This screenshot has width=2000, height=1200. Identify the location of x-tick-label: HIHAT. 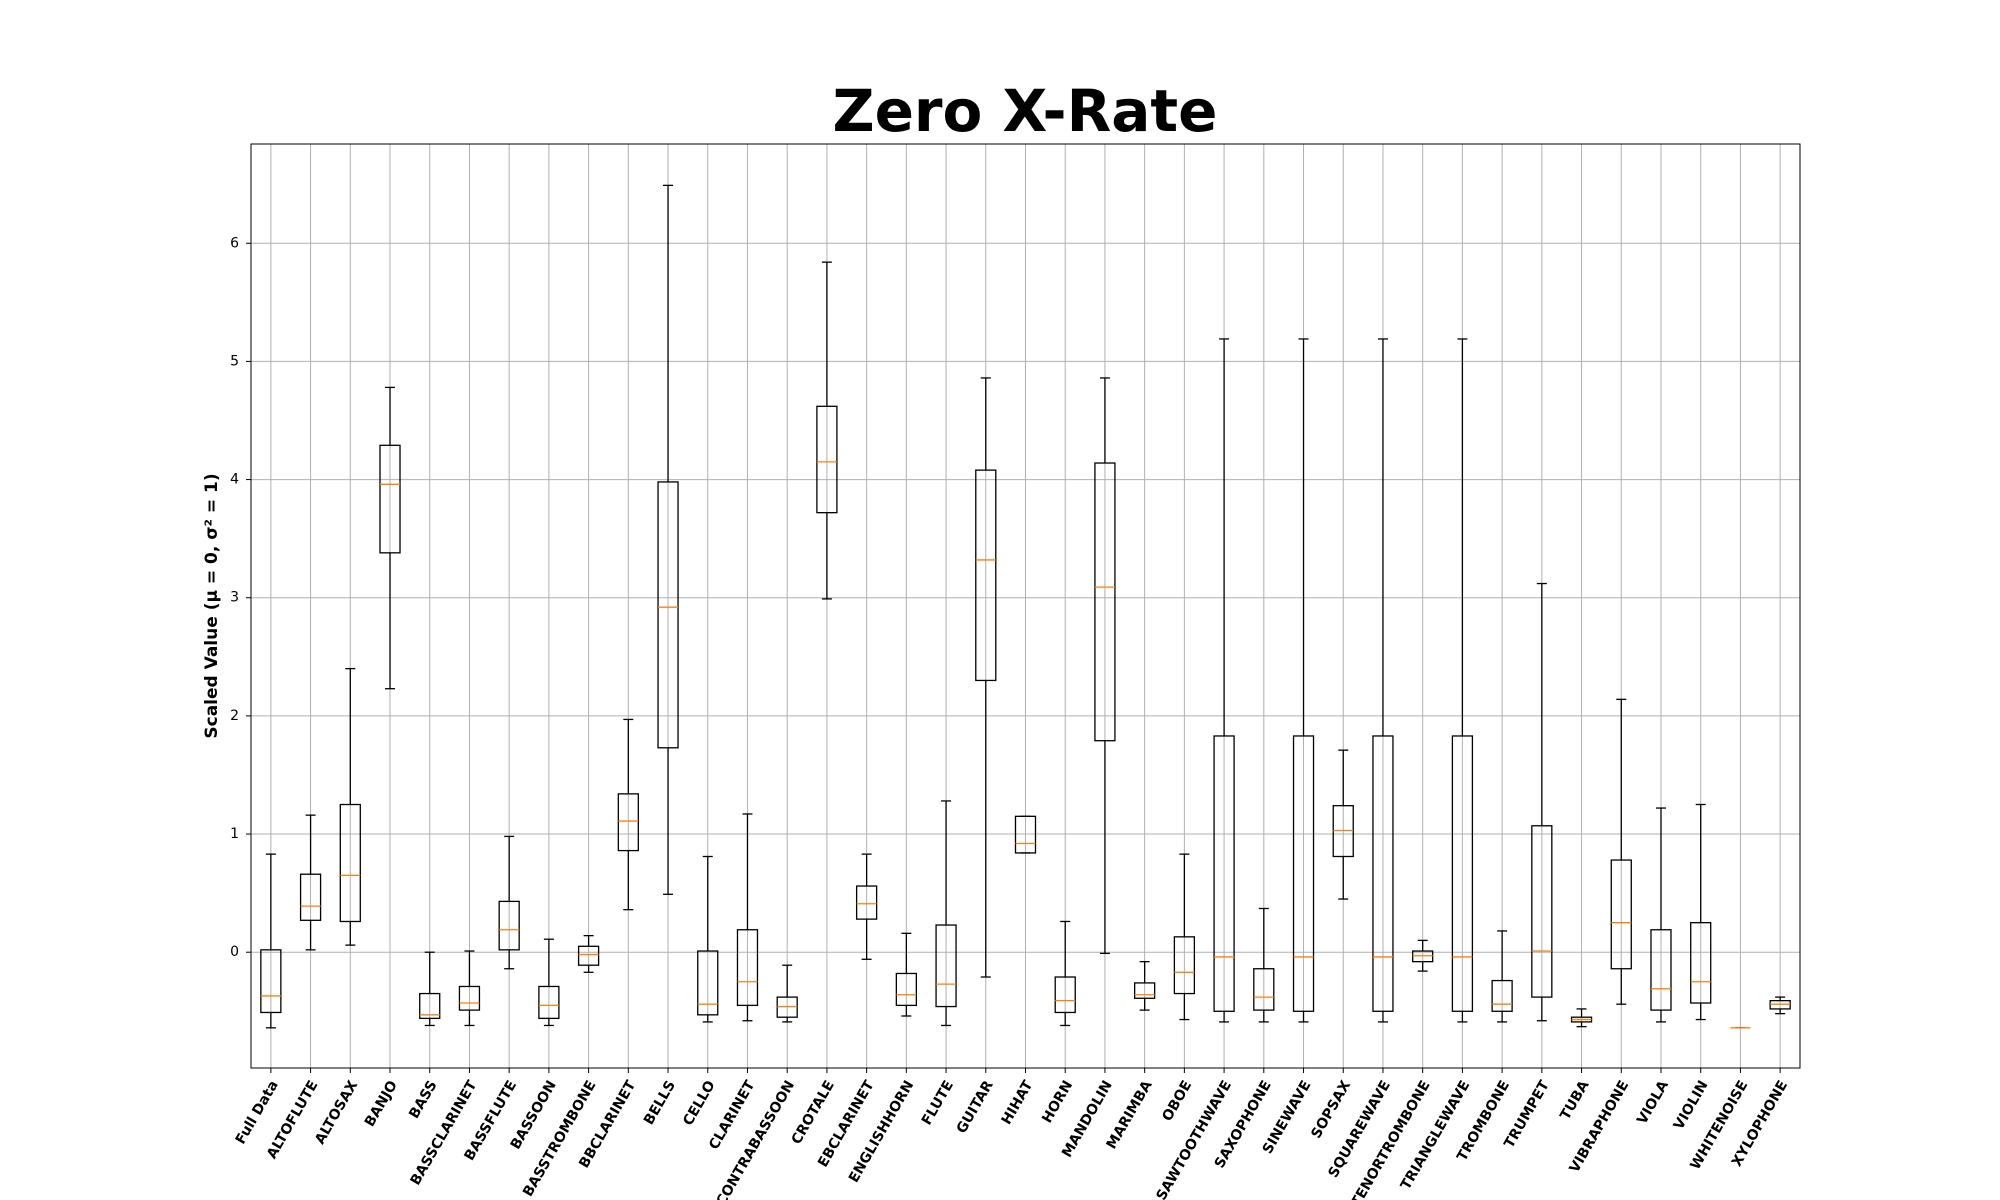
(1018, 1103).